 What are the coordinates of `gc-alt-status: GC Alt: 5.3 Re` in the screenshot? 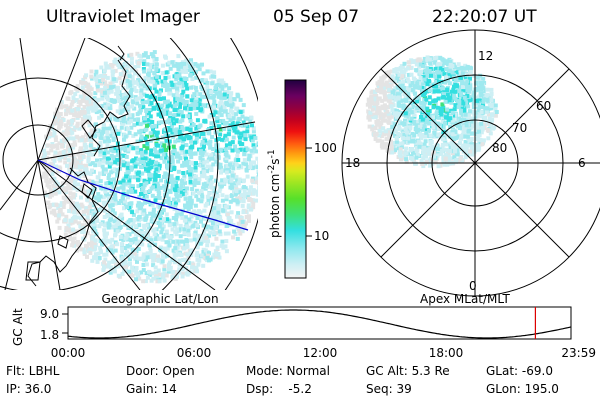 It's located at (408, 371).